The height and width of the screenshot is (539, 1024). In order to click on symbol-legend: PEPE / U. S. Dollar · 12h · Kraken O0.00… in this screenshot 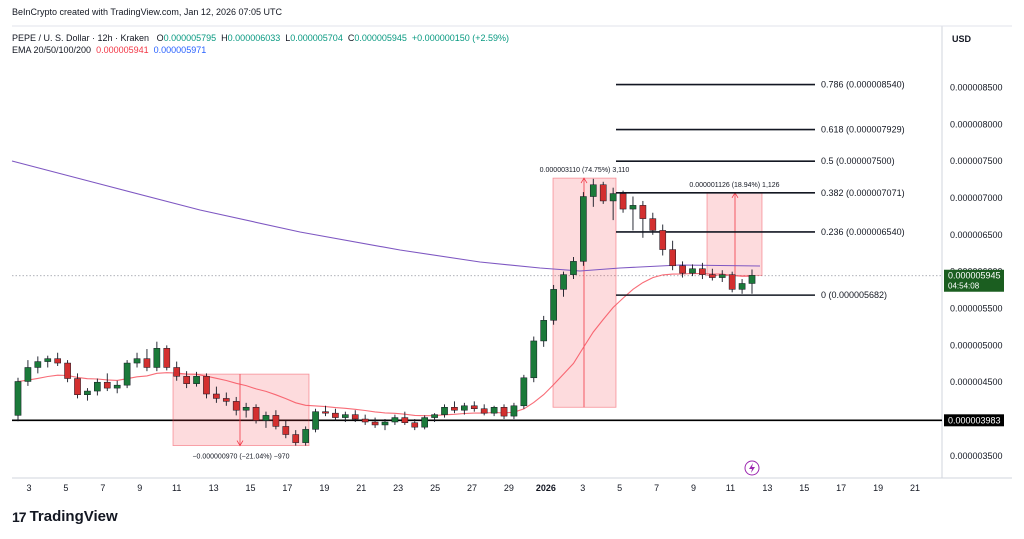, I will do `click(260, 38)`.